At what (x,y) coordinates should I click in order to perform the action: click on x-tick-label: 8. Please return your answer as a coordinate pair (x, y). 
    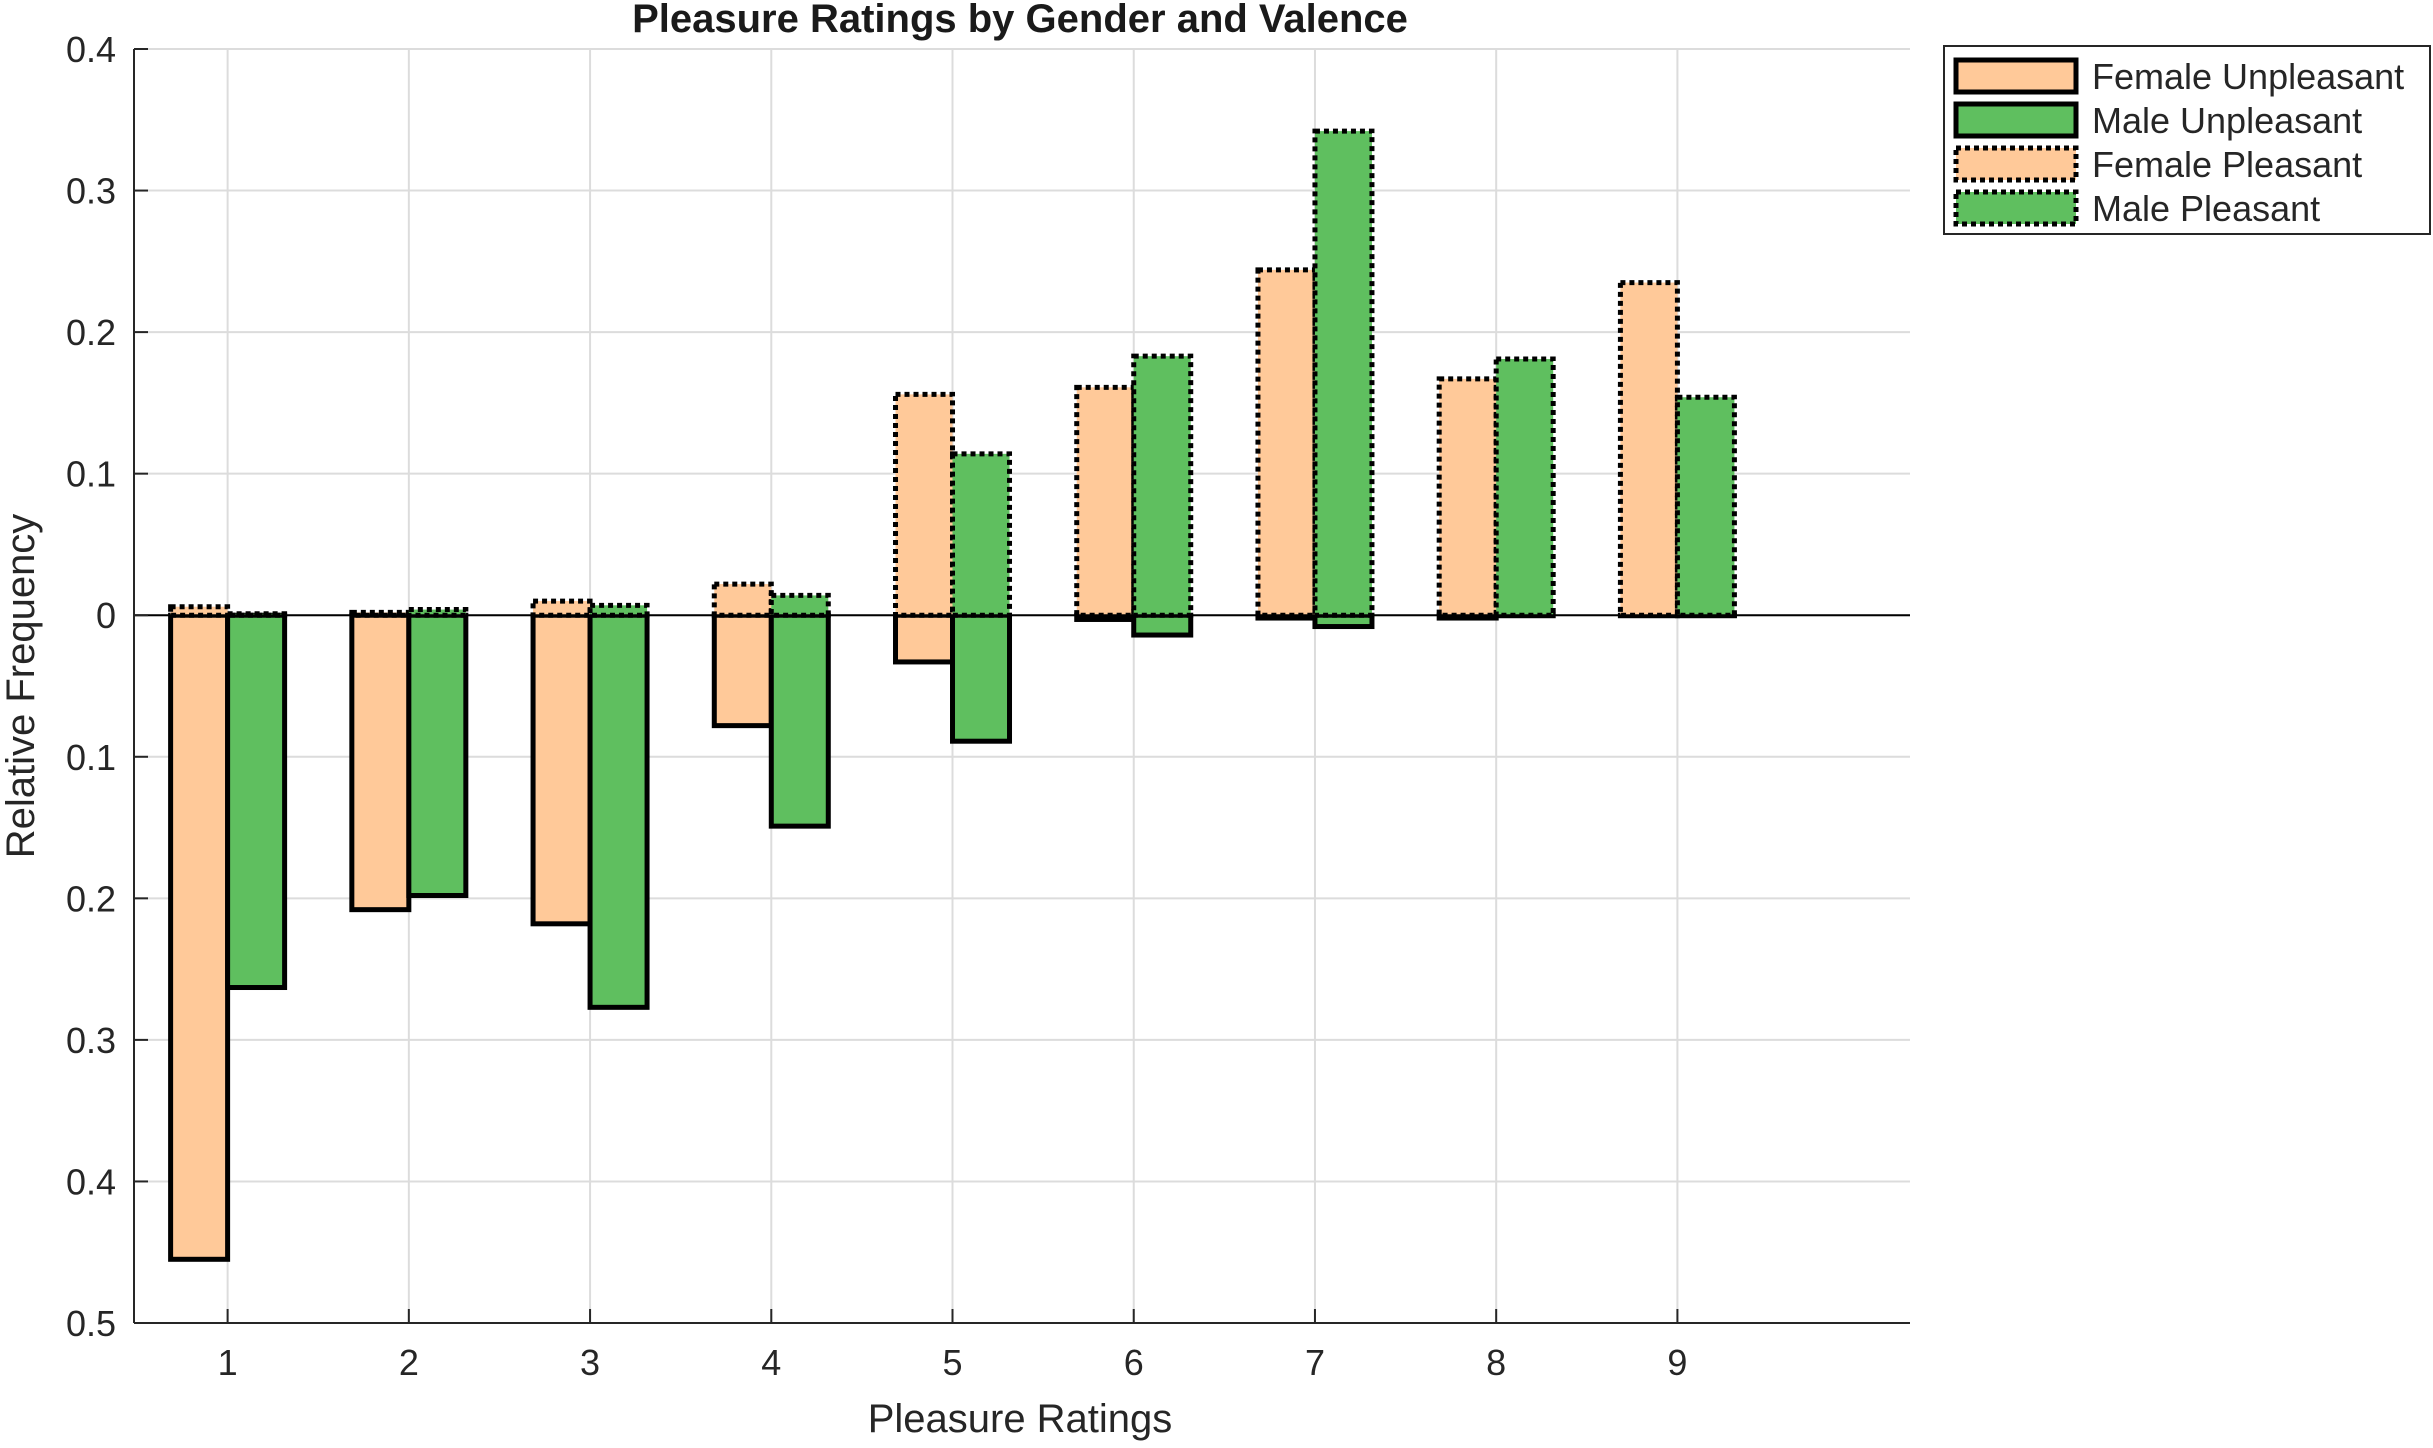
    Looking at the image, I should click on (1496, 1362).